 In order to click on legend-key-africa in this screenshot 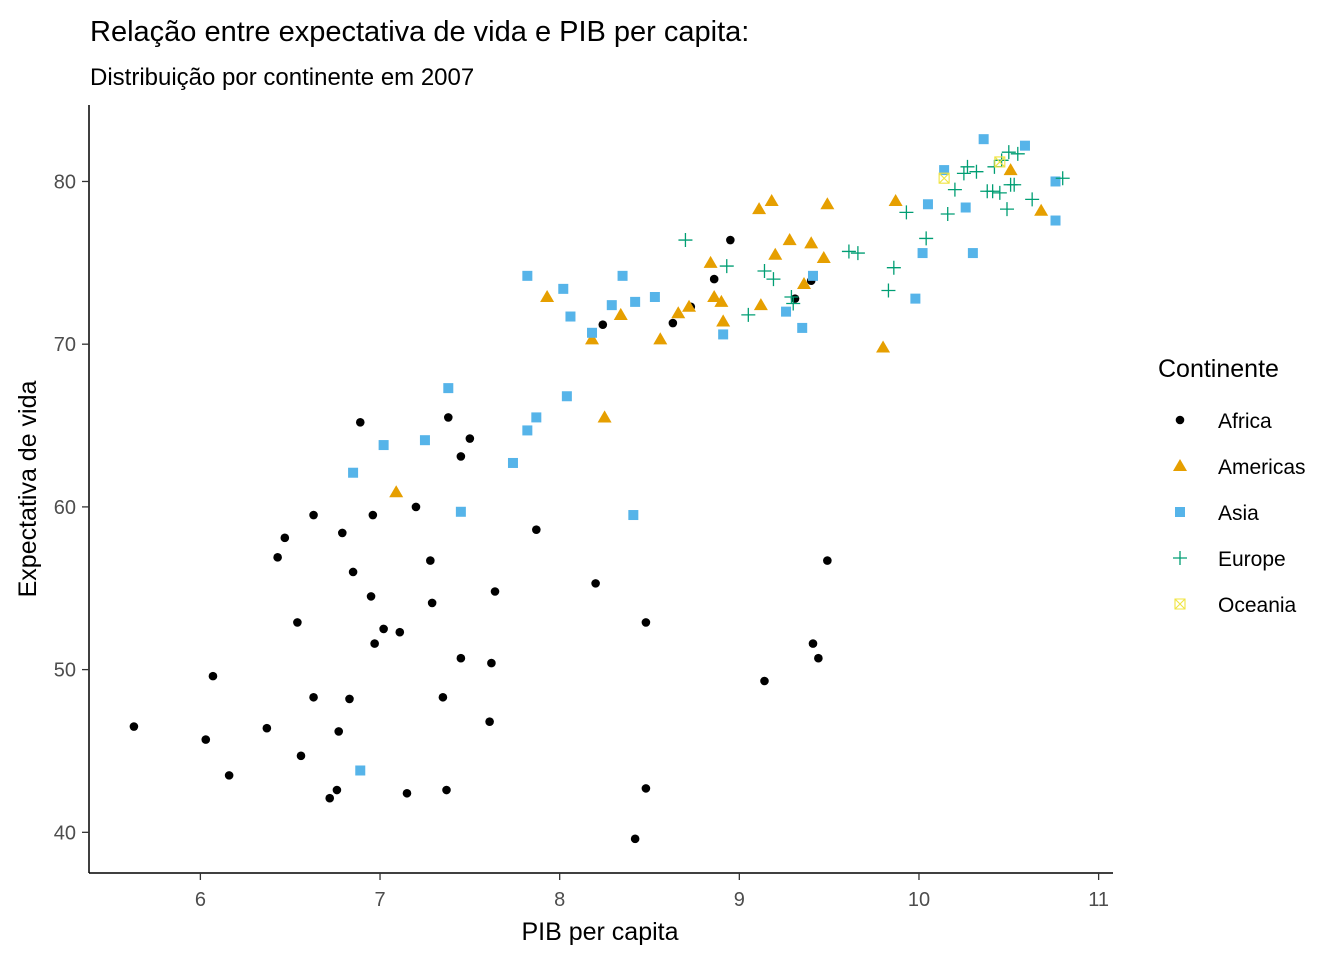, I will do `click(1180, 420)`.